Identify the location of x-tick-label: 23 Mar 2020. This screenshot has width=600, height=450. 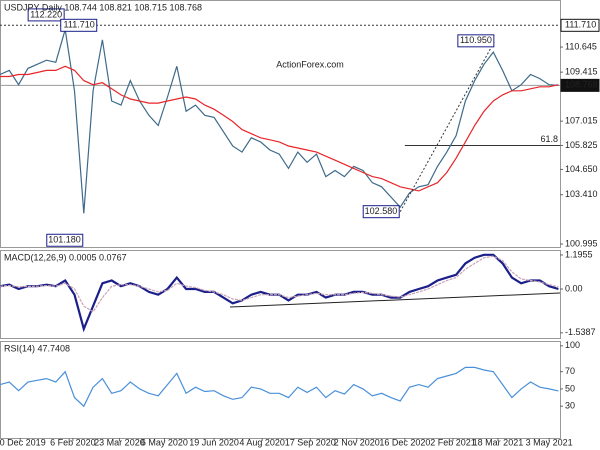
(119, 442).